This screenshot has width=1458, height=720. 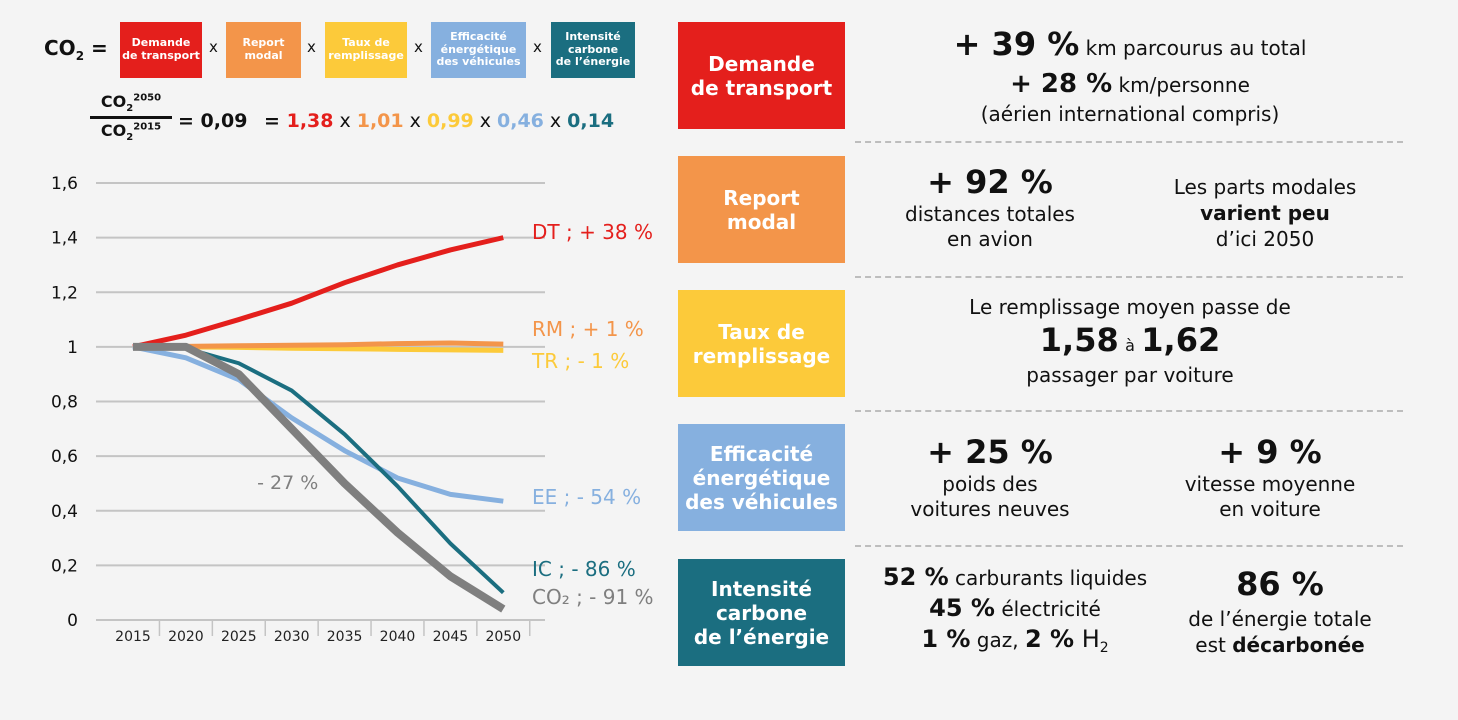 I want to click on ratio-denominator: CO22015, so click(x=131, y=131).